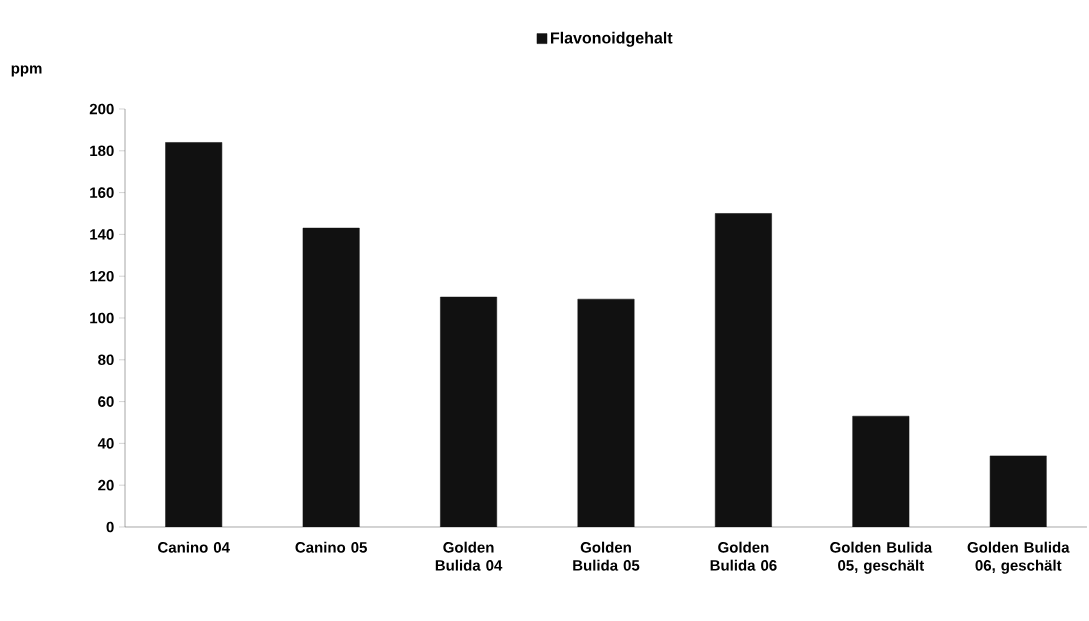 The height and width of the screenshot is (621, 1089). What do you see at coordinates (102, 318) in the screenshot?
I see `y-tick-label: 100` at bounding box center [102, 318].